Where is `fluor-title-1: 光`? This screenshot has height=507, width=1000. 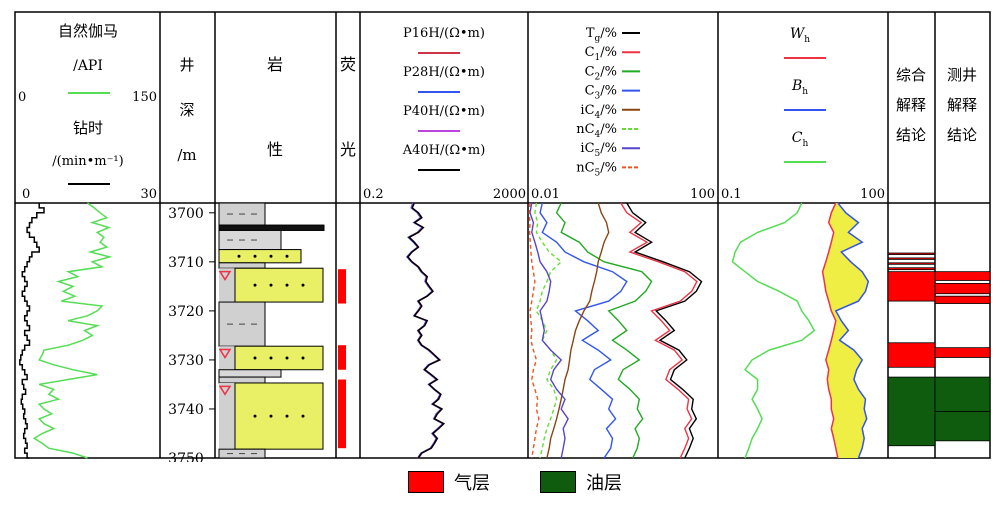
fluor-title-1: 光 is located at coordinates (348, 149).